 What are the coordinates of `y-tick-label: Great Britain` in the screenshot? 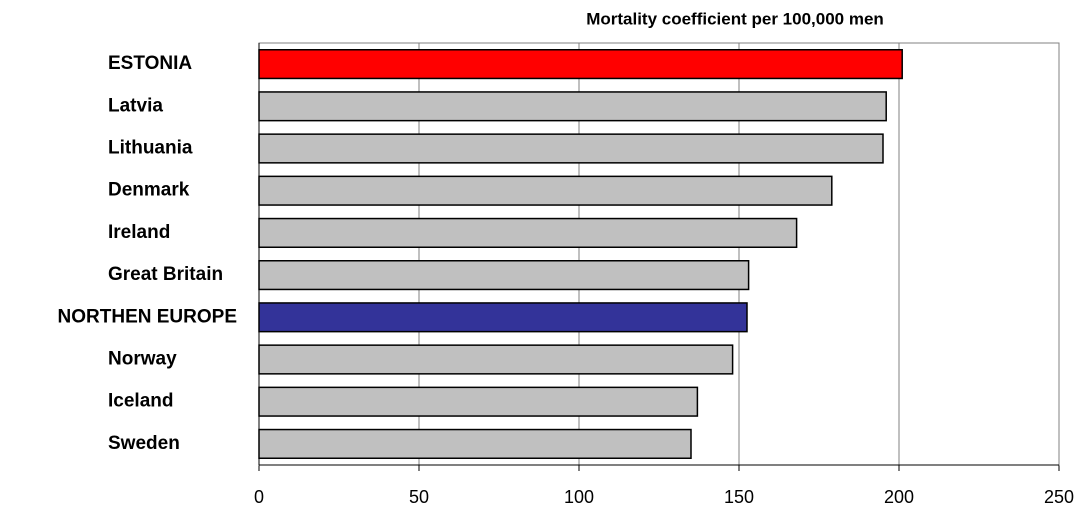 It's located at (165, 274).